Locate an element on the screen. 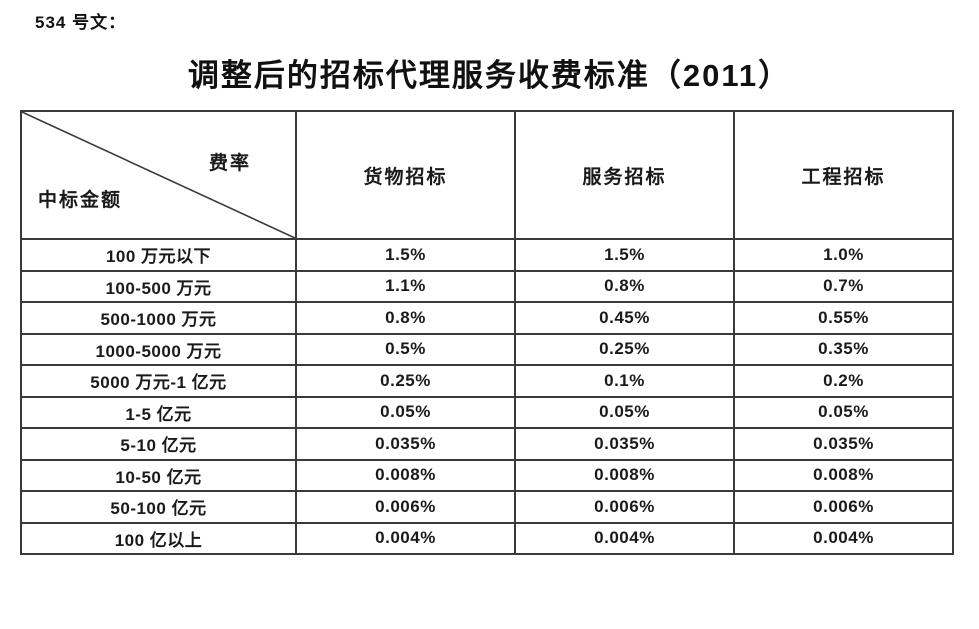  amount-range-cell: 10-50 亿元 is located at coordinates (158, 475).